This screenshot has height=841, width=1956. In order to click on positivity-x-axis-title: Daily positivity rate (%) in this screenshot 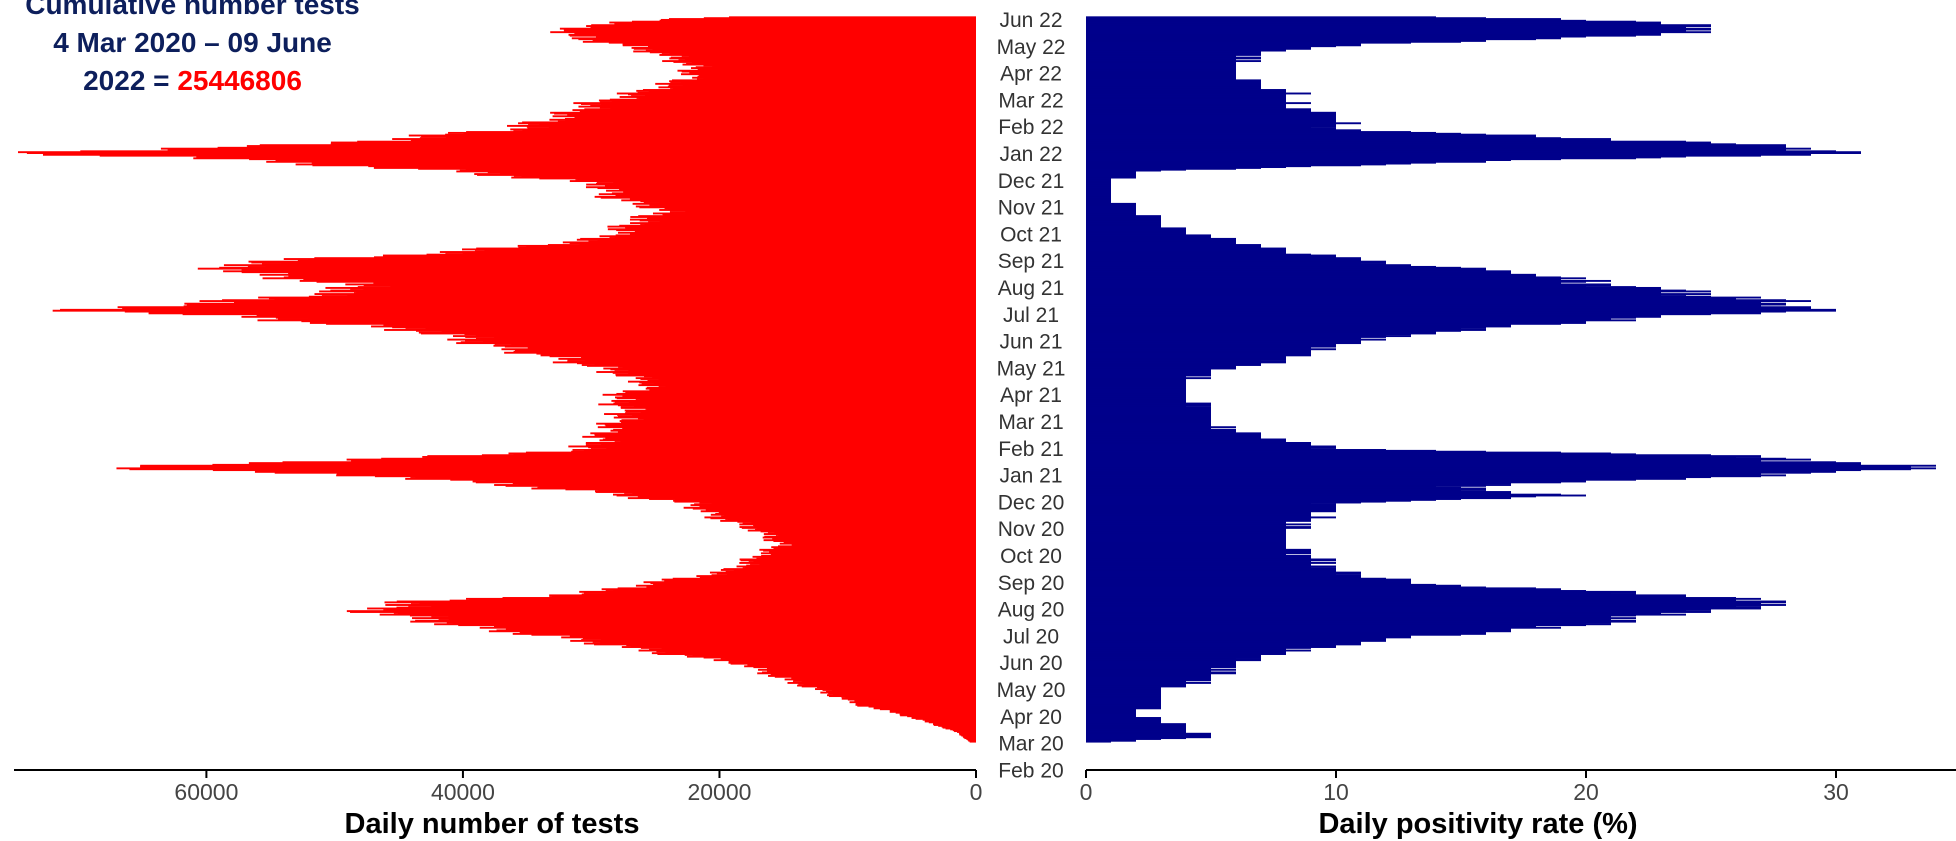, I will do `click(1477, 824)`.